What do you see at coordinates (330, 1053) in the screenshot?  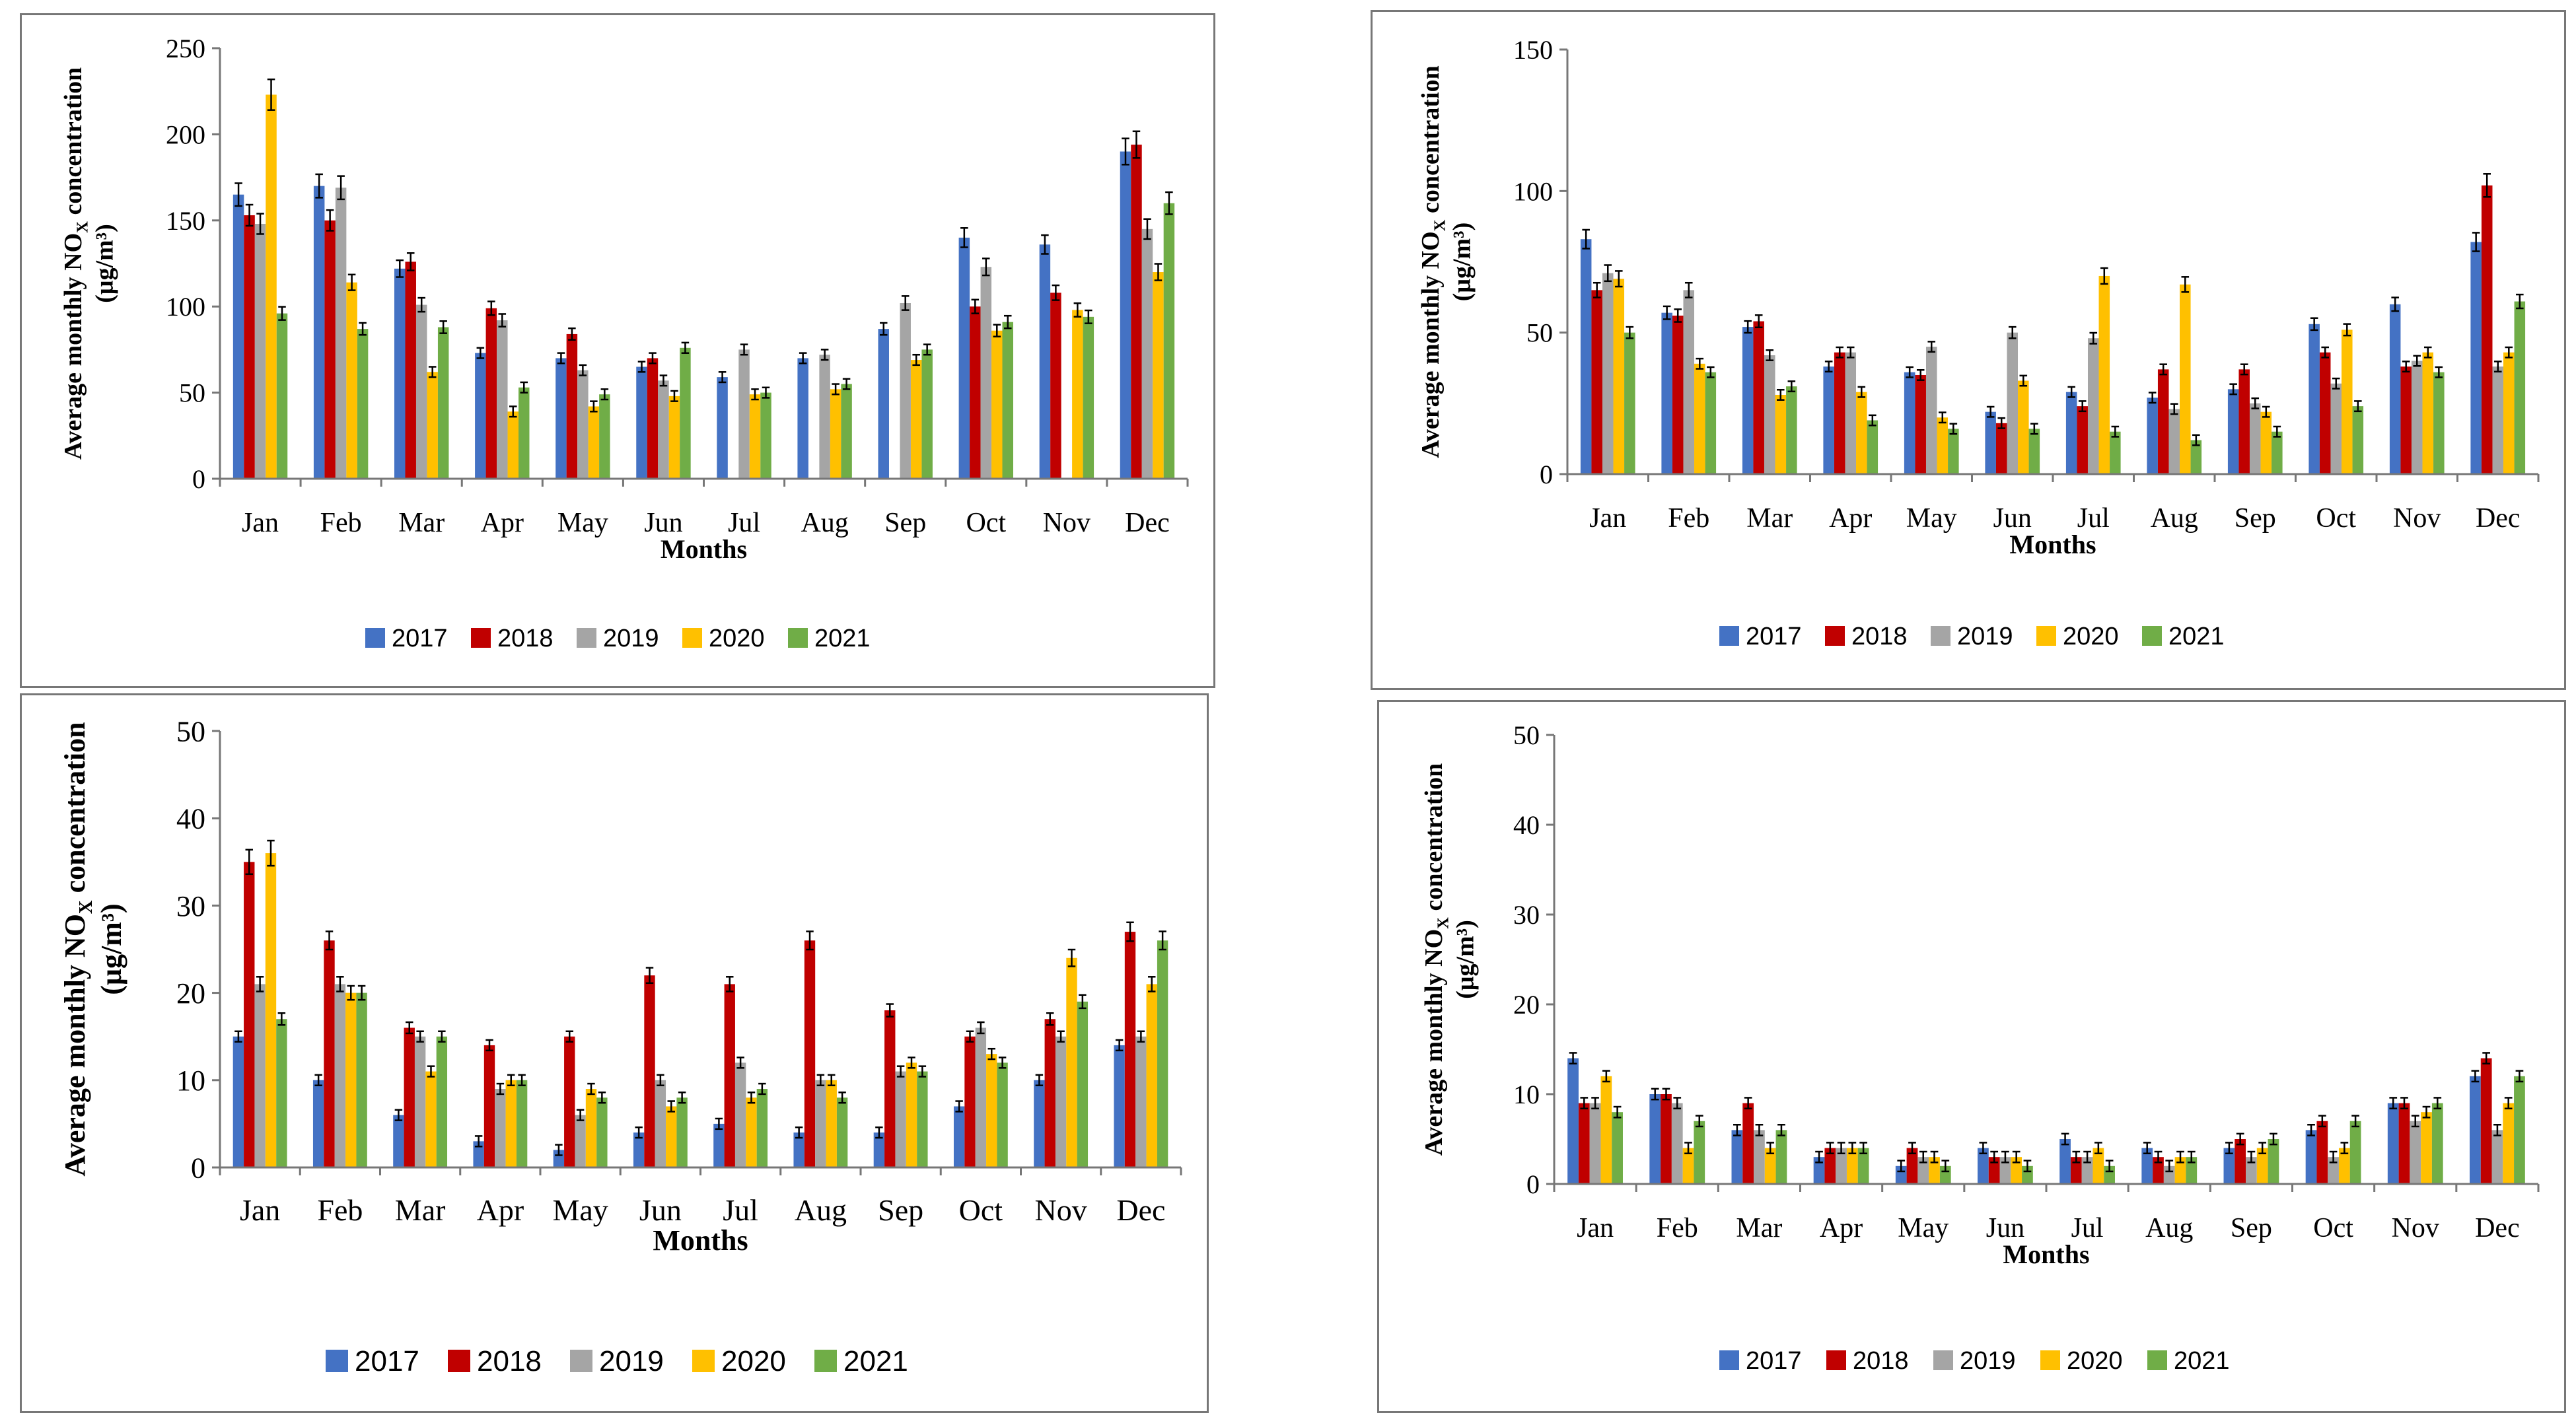 I see `bar-2018-feb` at bounding box center [330, 1053].